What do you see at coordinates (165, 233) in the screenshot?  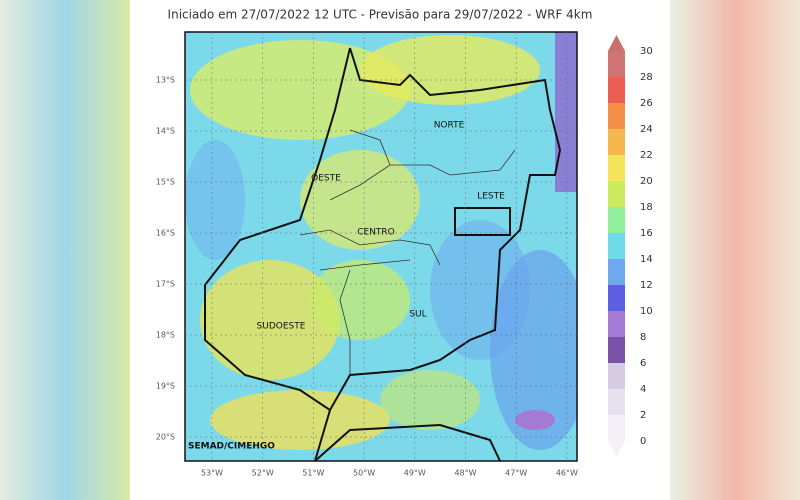 I see `latitude-label: 16°S` at bounding box center [165, 233].